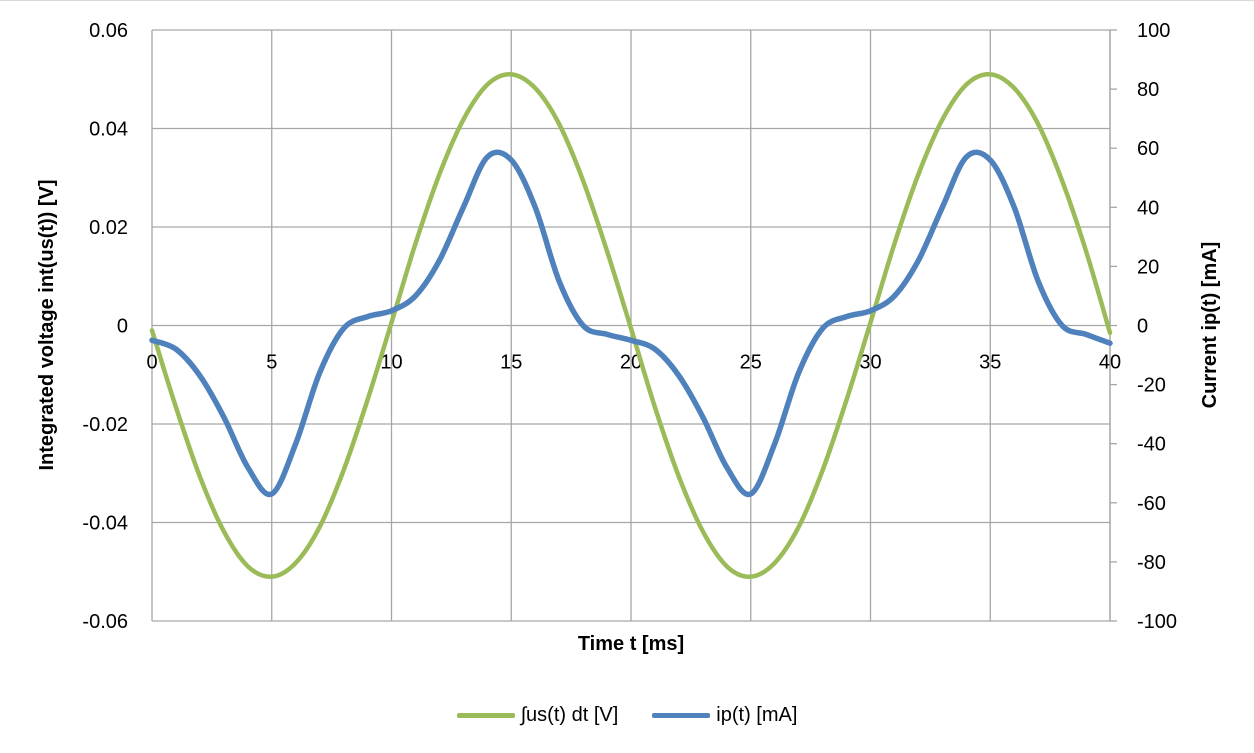  I want to click on x-axis-title: Time t [ms], so click(631, 644).